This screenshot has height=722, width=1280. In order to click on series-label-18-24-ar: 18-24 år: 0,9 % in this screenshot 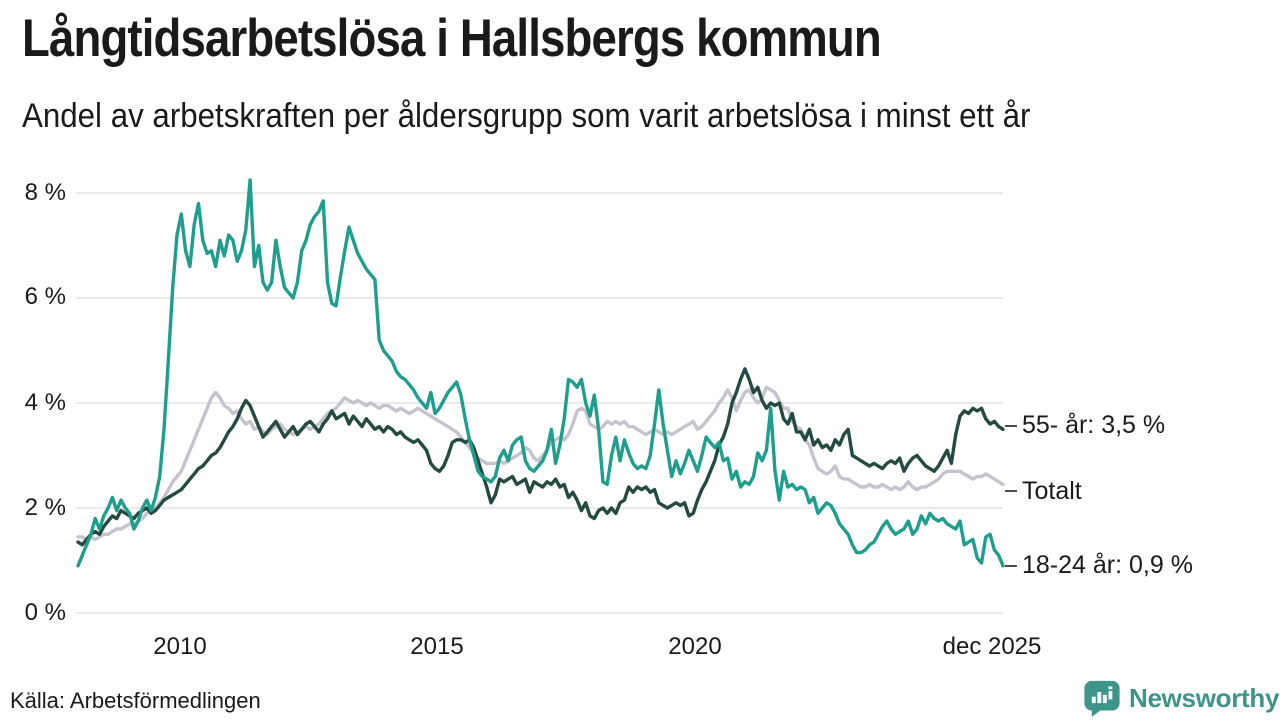, I will do `click(1107, 565)`.